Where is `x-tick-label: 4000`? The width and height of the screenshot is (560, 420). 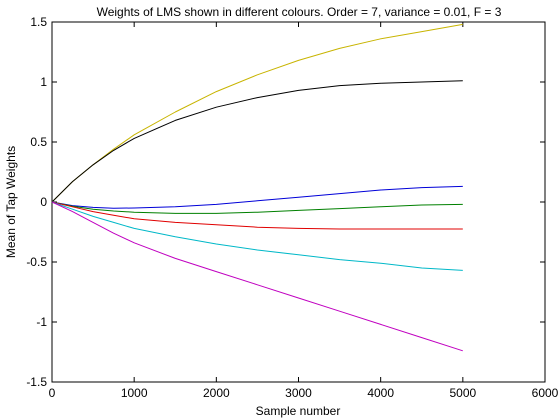
x-tick-label: 4000 is located at coordinates (380, 393).